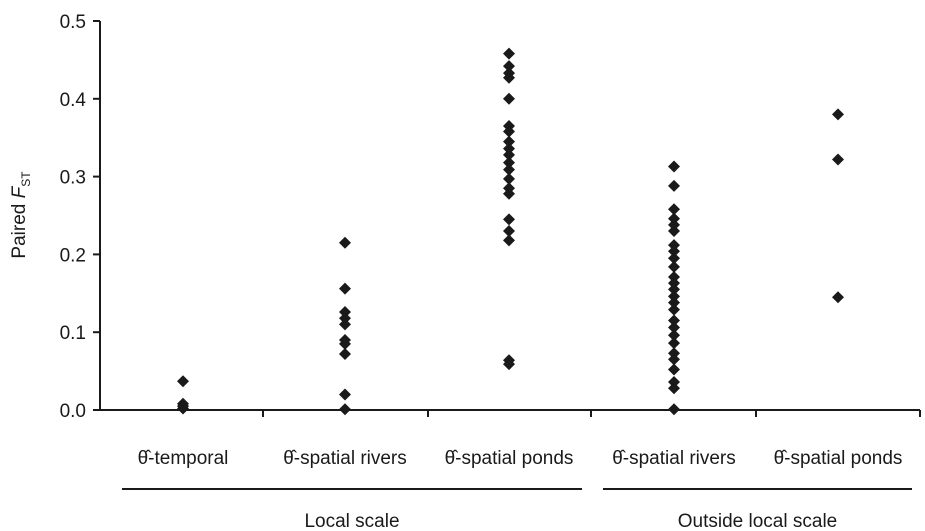 The width and height of the screenshot is (925, 531). Describe the element at coordinates (26, 179) in the screenshot. I see `y-axis-label-subscript: ST` at that location.